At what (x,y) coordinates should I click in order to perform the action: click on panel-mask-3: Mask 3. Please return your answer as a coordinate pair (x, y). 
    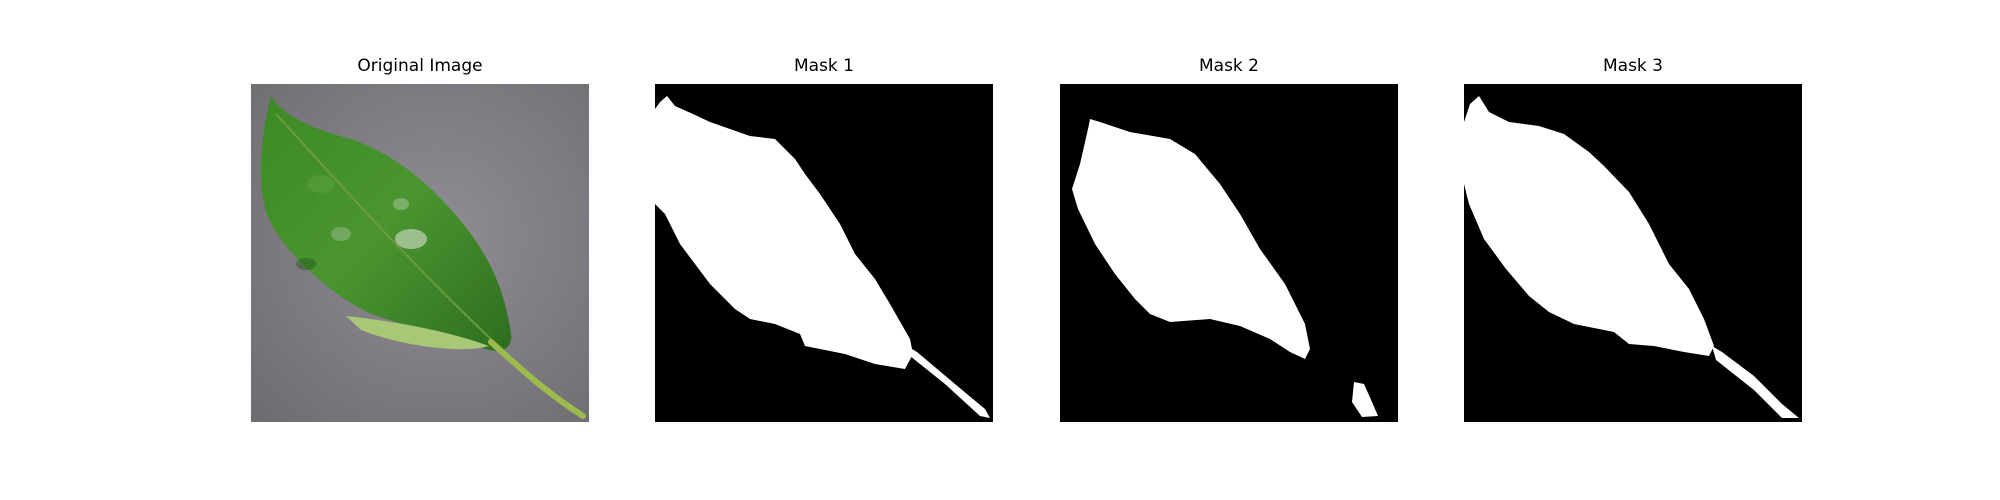
    Looking at the image, I should click on (1633, 239).